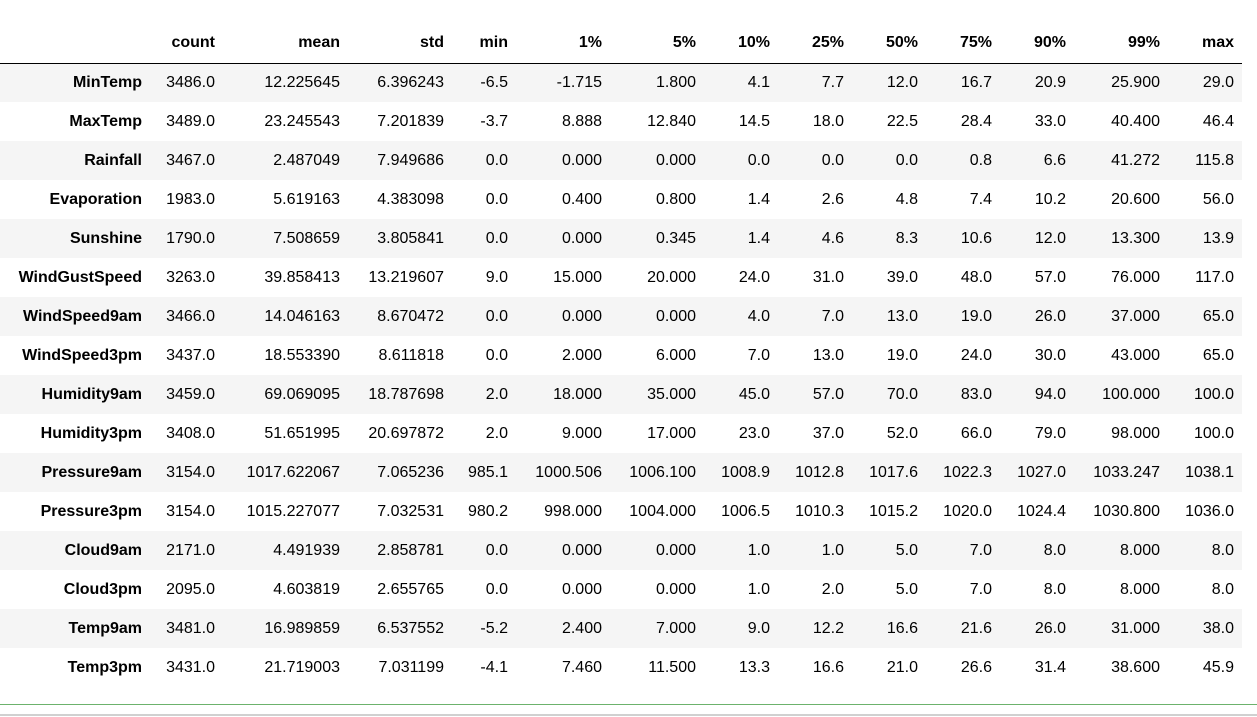 The height and width of the screenshot is (717, 1257). What do you see at coordinates (400, 43) in the screenshot?
I see `column-header: std` at bounding box center [400, 43].